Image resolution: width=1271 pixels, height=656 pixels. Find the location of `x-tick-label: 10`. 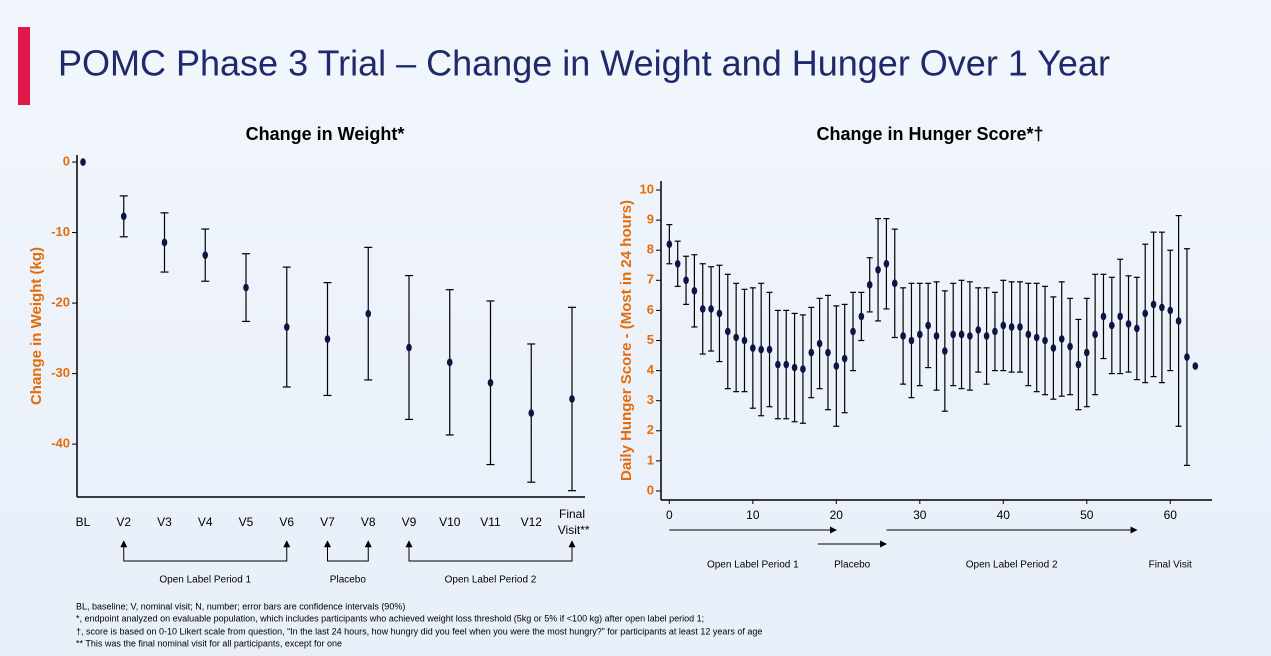

x-tick-label: 10 is located at coordinates (753, 515).